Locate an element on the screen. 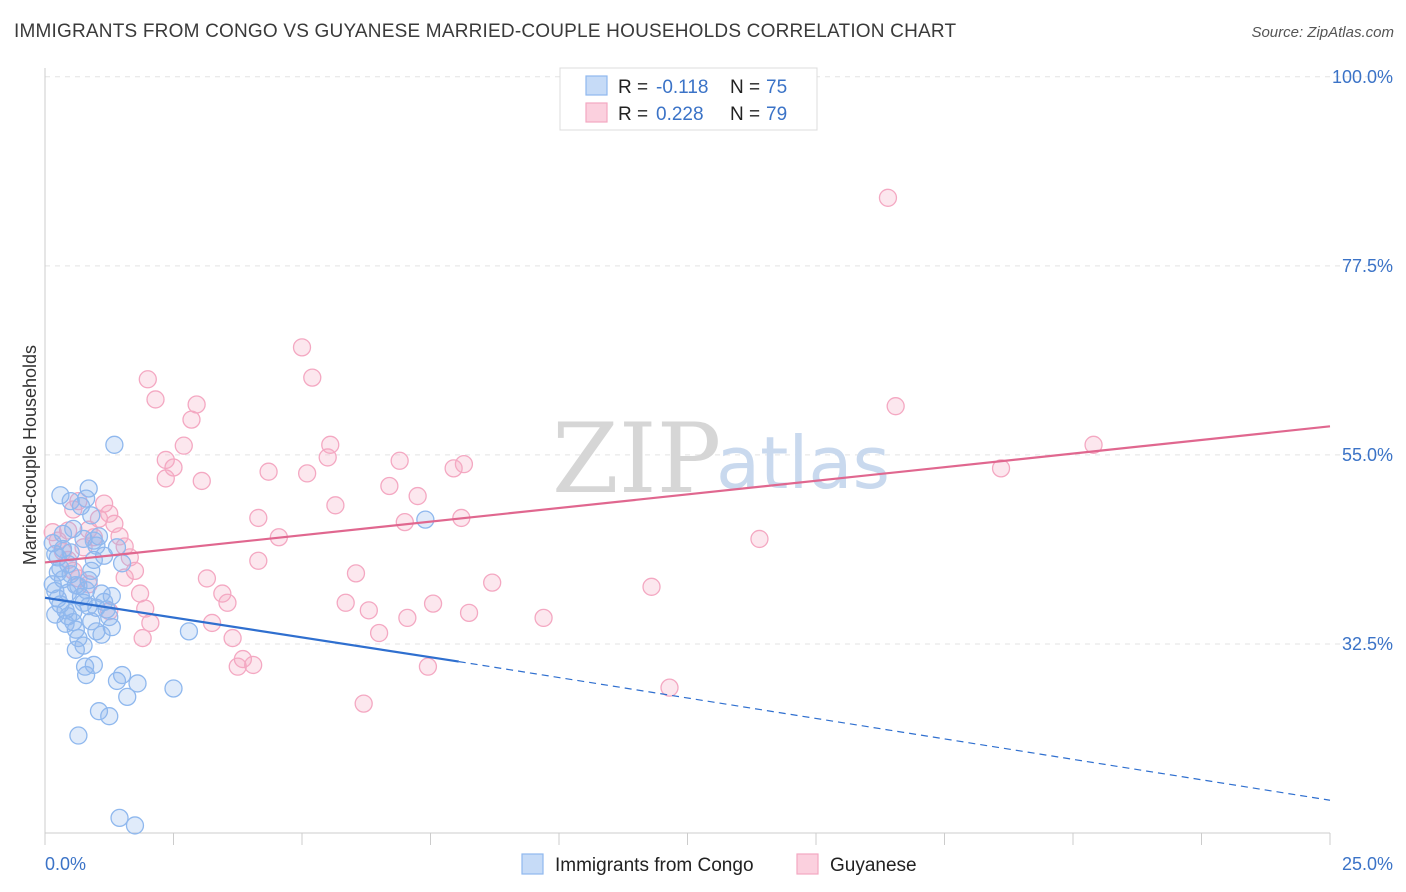  legend-r-label-2: R = is located at coordinates (633, 114).